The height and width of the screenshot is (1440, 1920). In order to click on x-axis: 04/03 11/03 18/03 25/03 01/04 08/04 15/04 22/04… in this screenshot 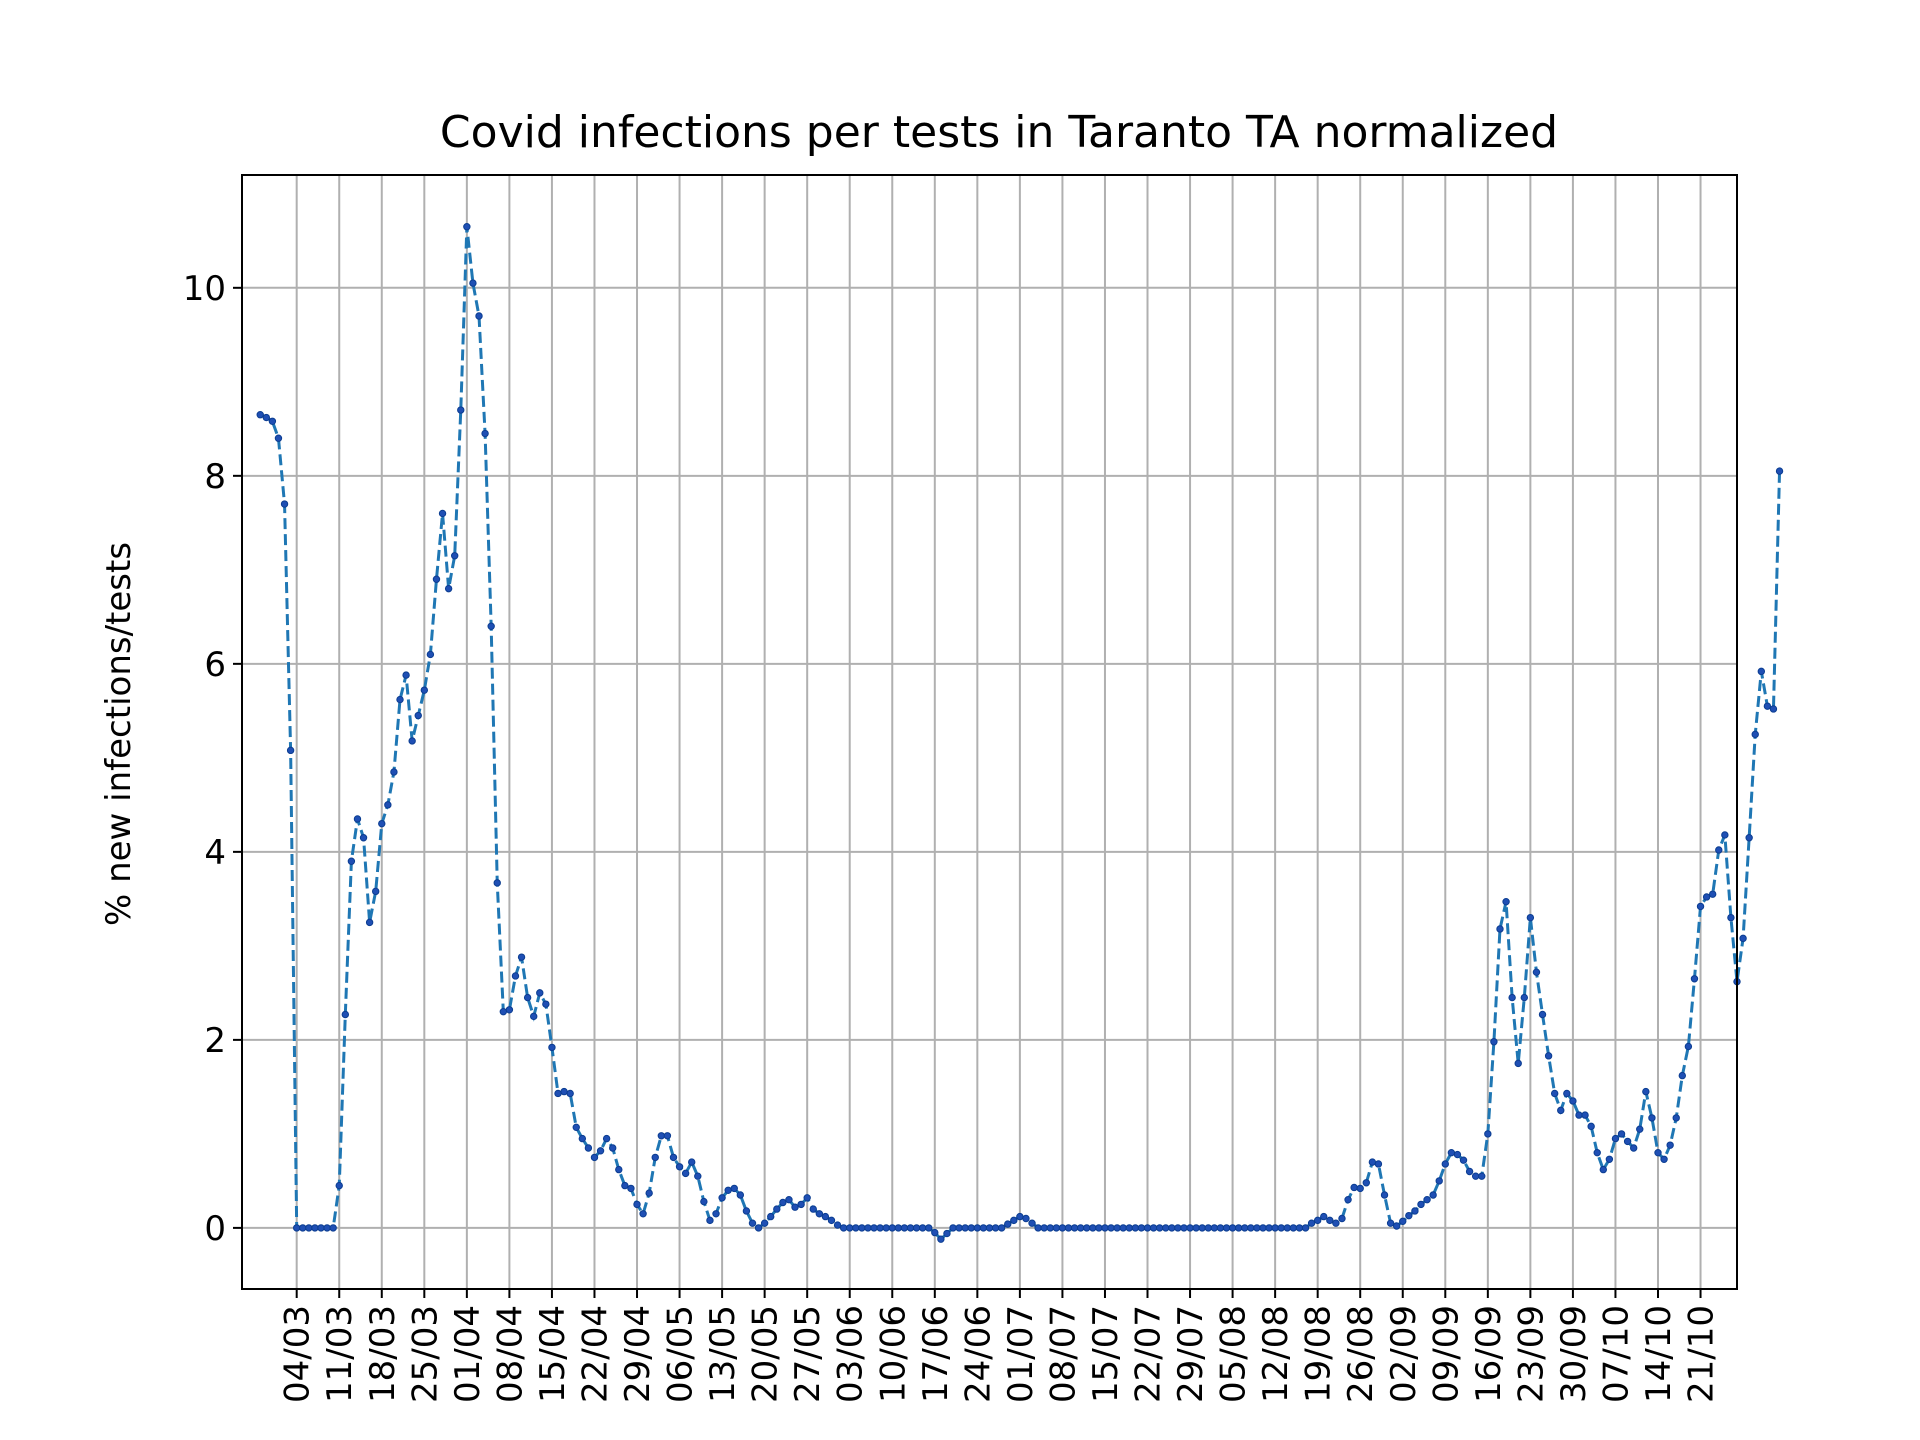, I will do `click(1000, 1346)`.